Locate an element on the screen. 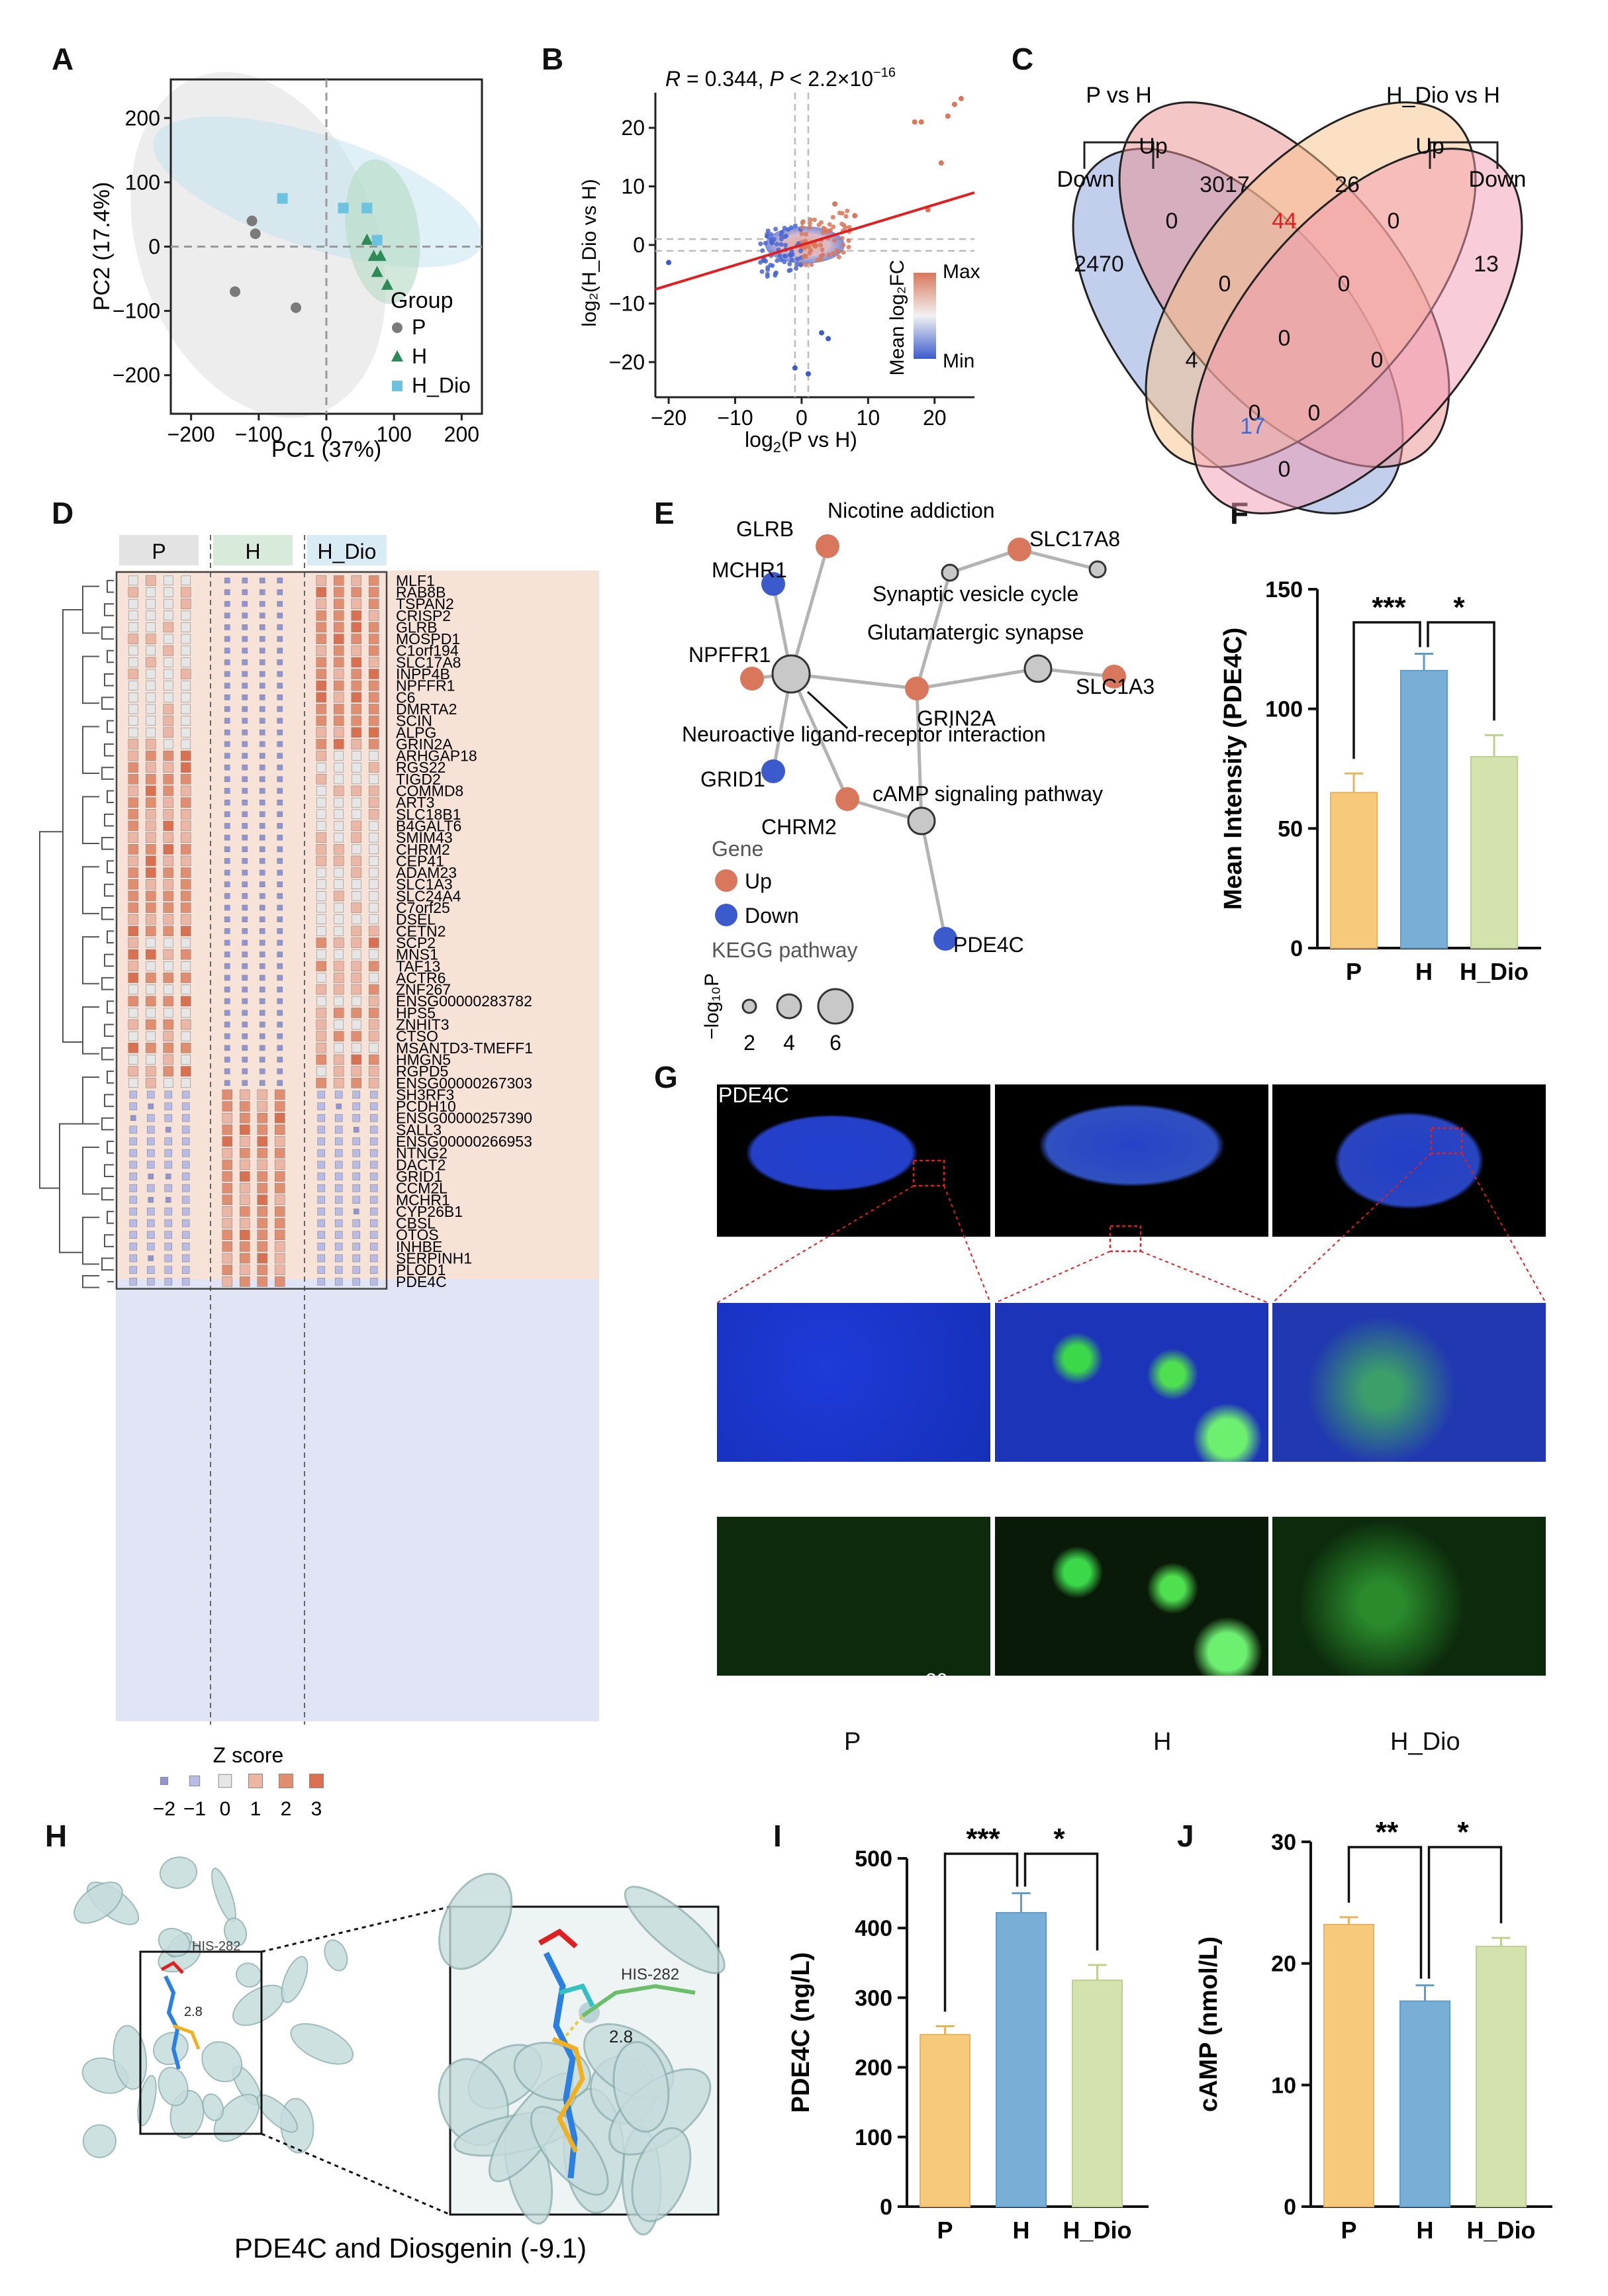 Image resolution: width=1608 pixels, height=2296 pixels. heat-gene-label: SH3RF3 is located at coordinates (425, 1094).